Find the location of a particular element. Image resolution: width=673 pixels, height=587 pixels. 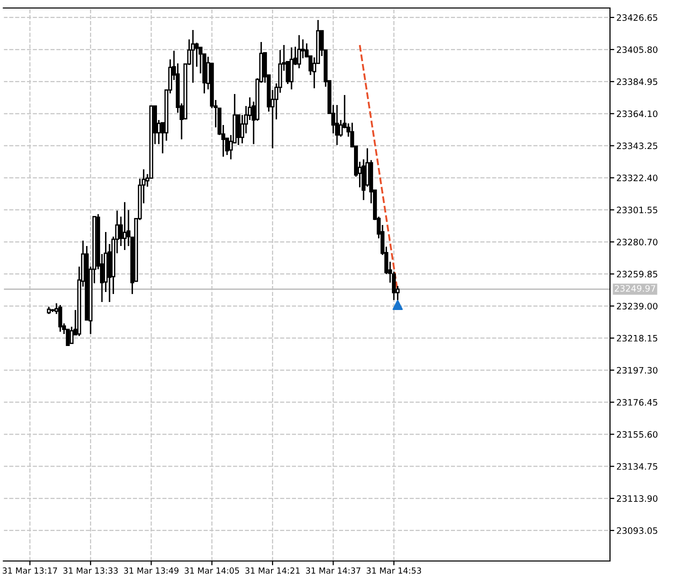

x-tick-label: 31 Mar 13:49 is located at coordinates (151, 570).